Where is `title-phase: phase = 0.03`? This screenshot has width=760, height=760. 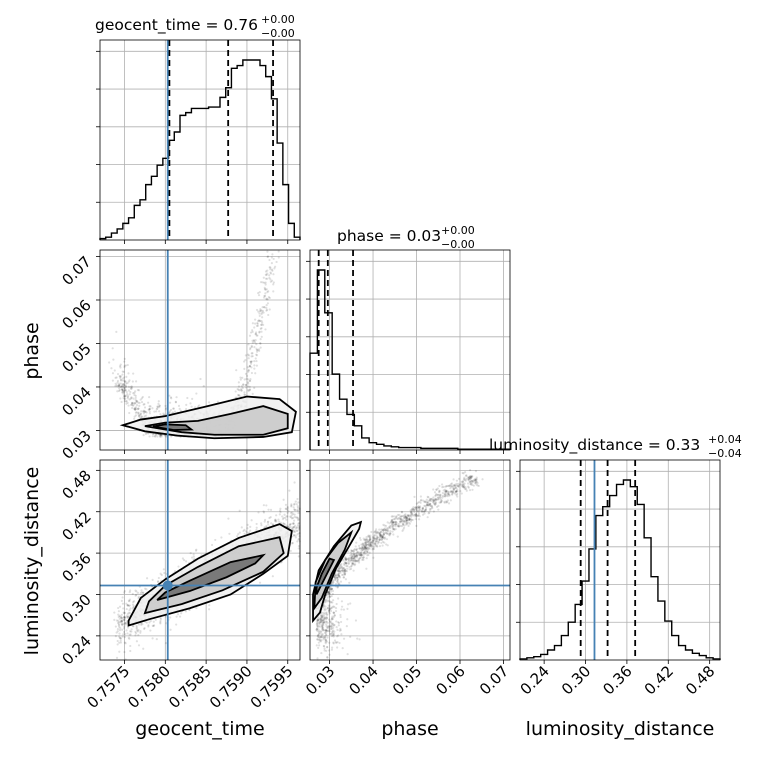
title-phase: phase = 0.03 is located at coordinates (389, 236).